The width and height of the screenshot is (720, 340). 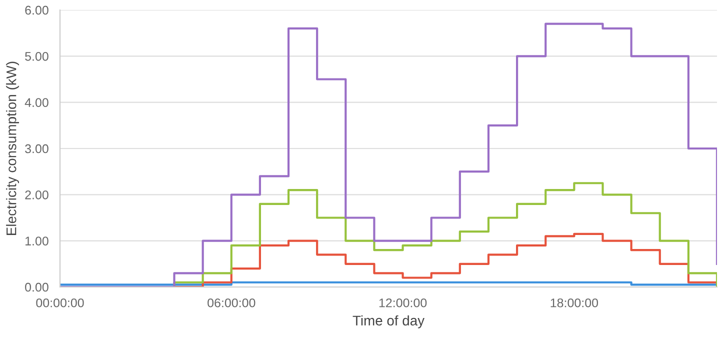 I want to click on x-tick-label: 00:00:00, so click(x=60, y=303).